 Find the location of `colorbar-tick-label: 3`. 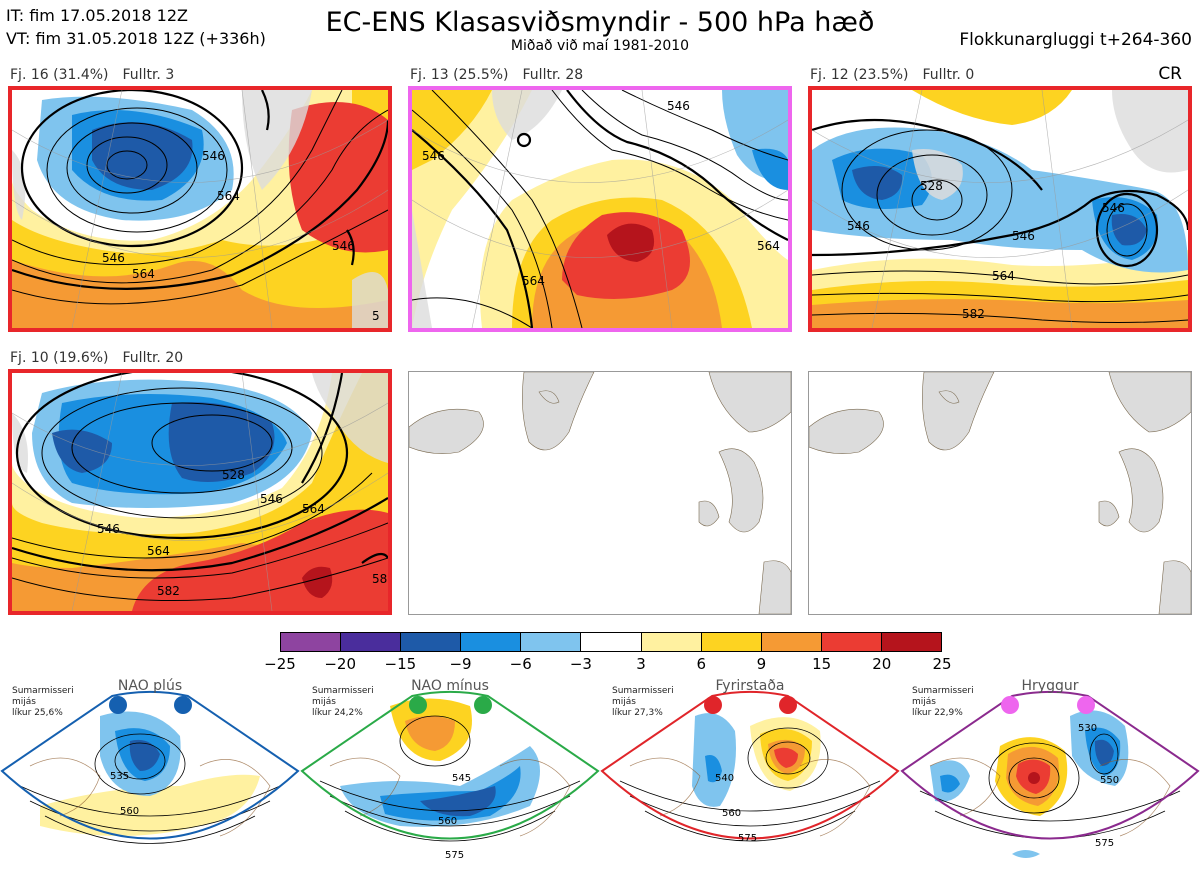

colorbar-tick-label: 3 is located at coordinates (641, 664).